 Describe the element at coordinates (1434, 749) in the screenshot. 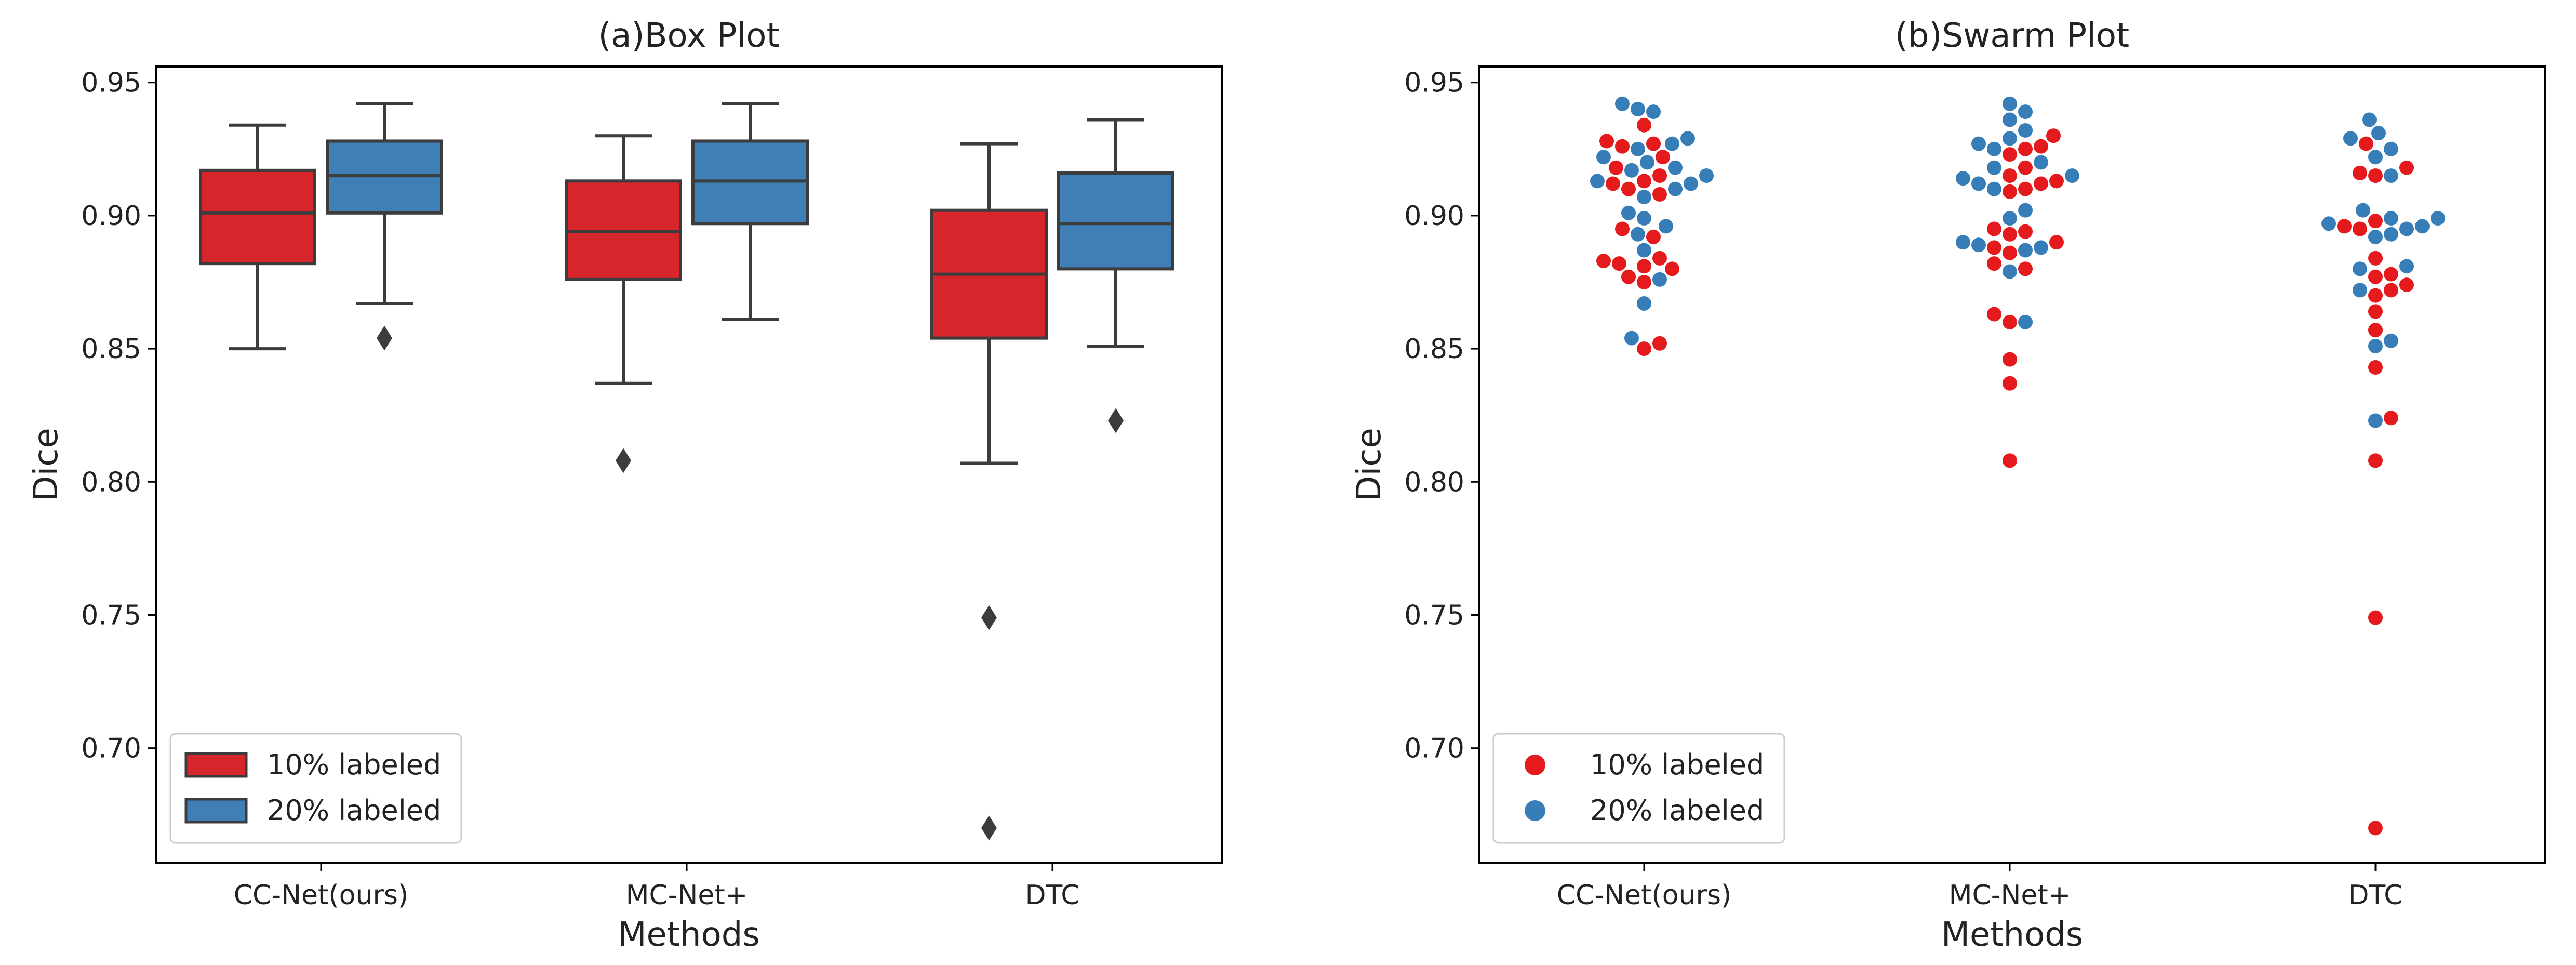

I see `y-tick-label: 0.70` at that location.